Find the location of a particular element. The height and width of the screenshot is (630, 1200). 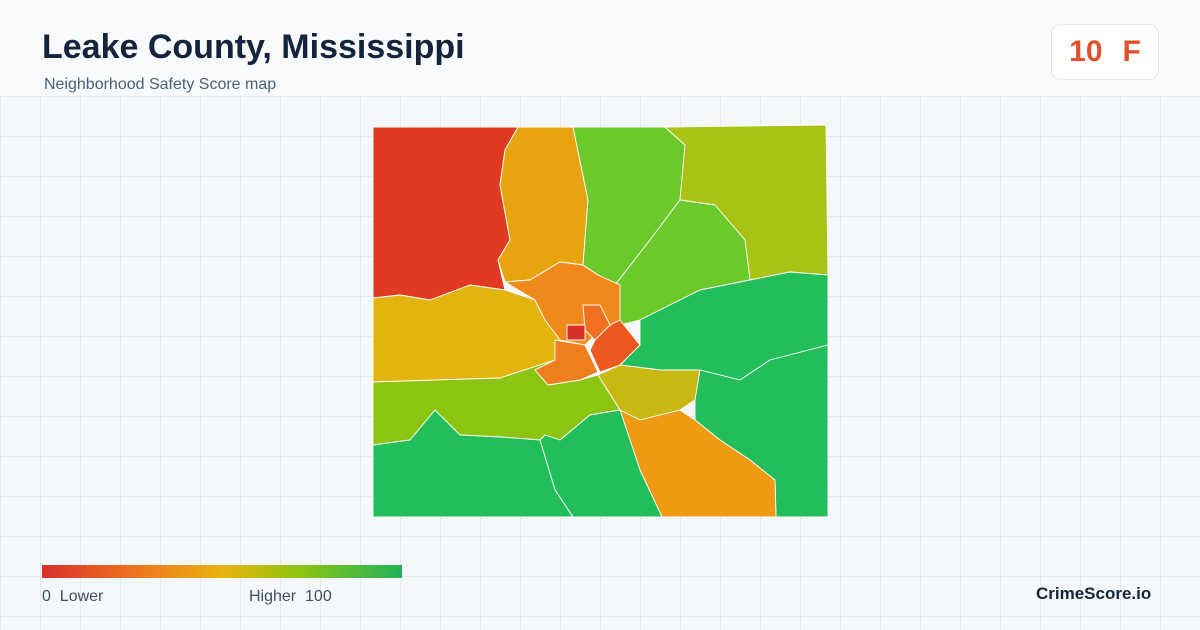

score-grade: F is located at coordinates (1131, 51).